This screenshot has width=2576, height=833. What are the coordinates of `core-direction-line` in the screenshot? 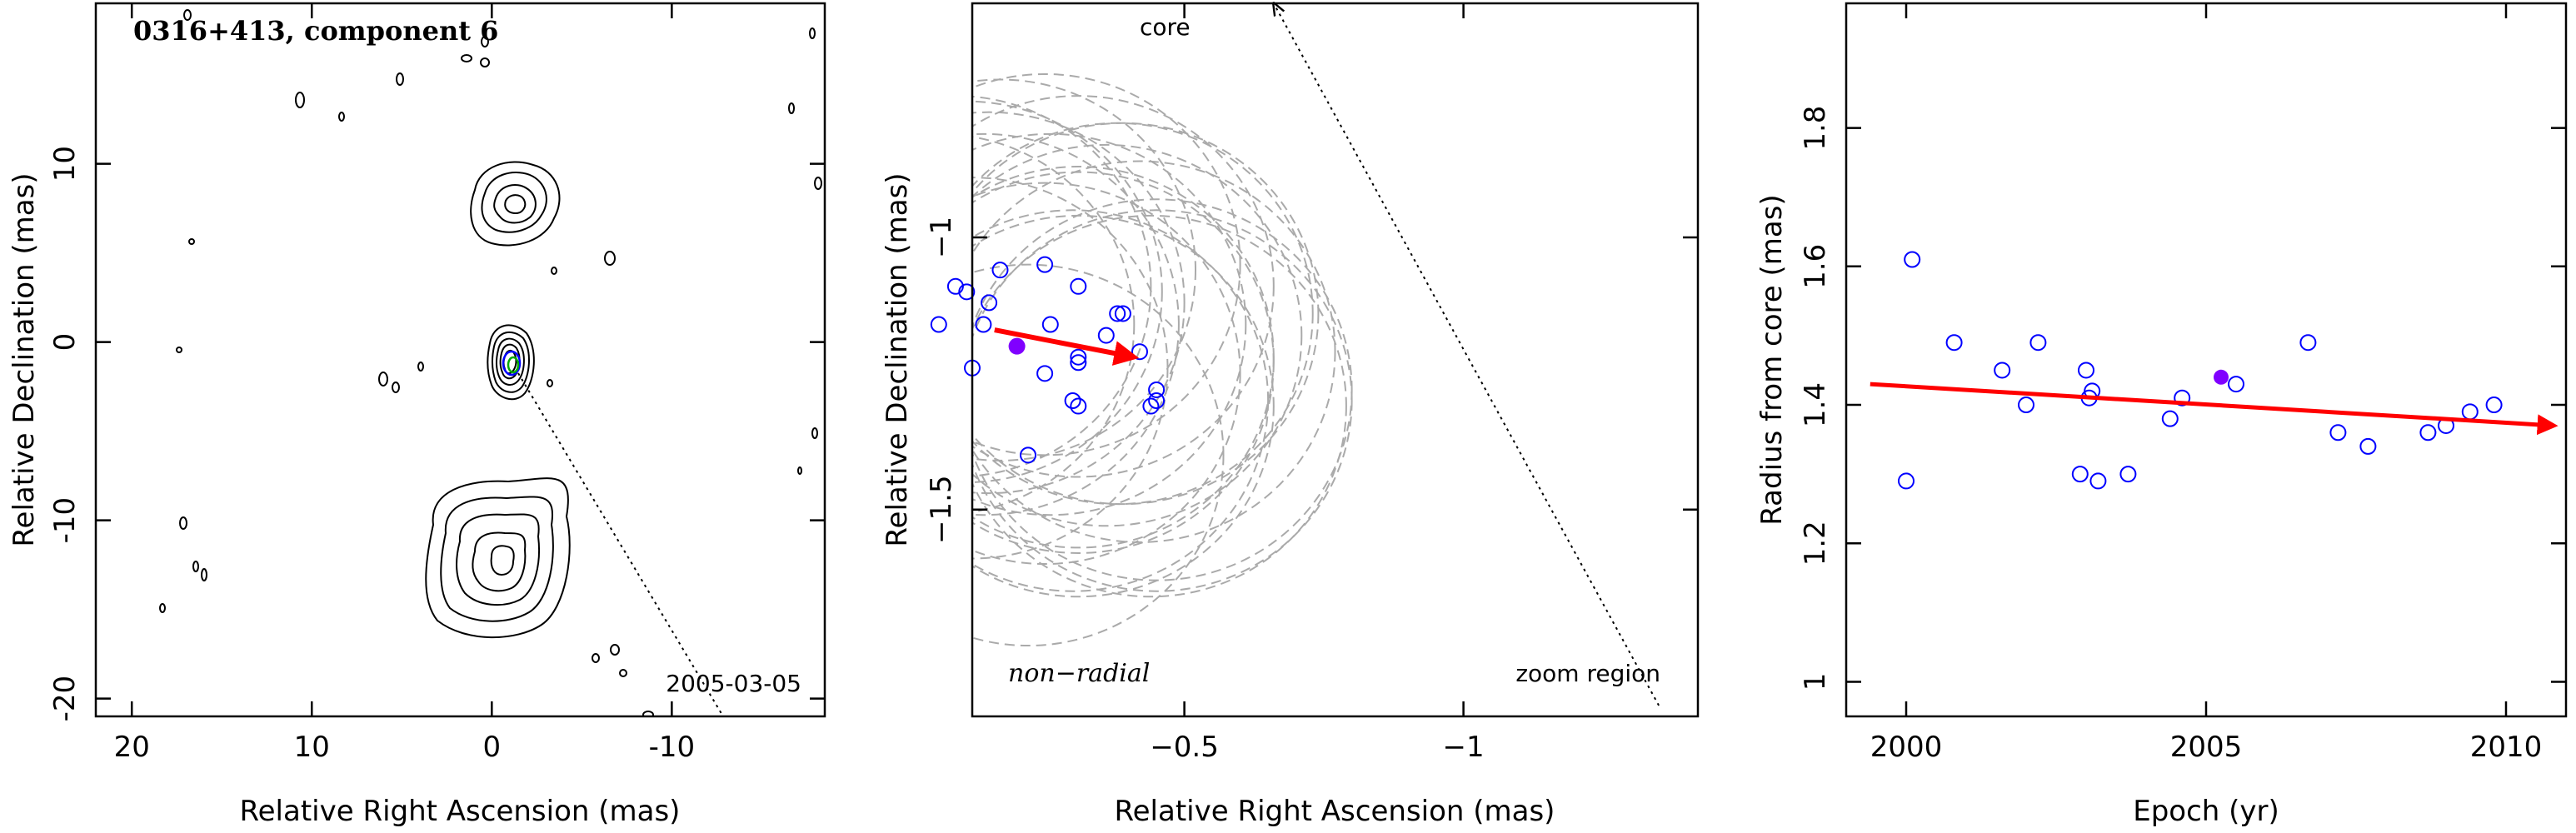 It's located at (1467, 354).